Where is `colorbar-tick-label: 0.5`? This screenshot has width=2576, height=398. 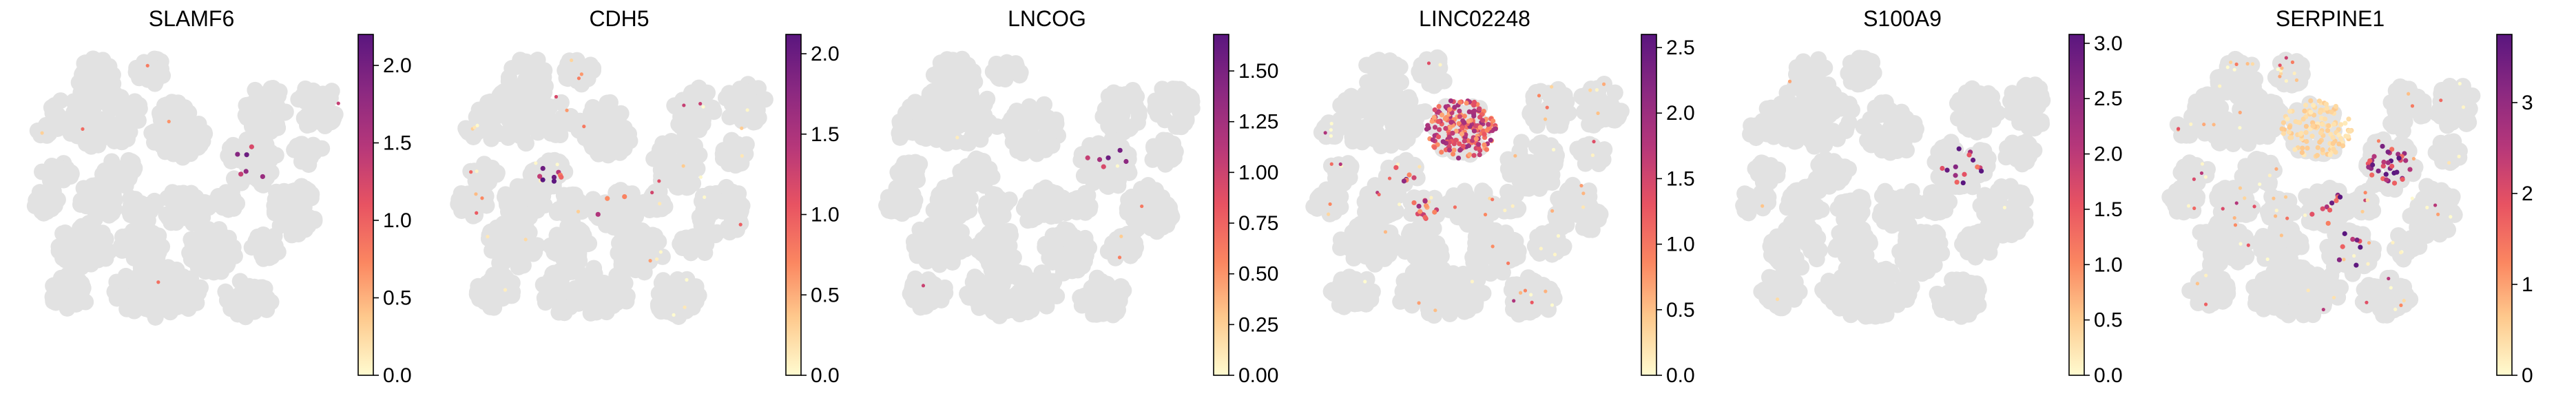 colorbar-tick-label: 0.5 is located at coordinates (825, 295).